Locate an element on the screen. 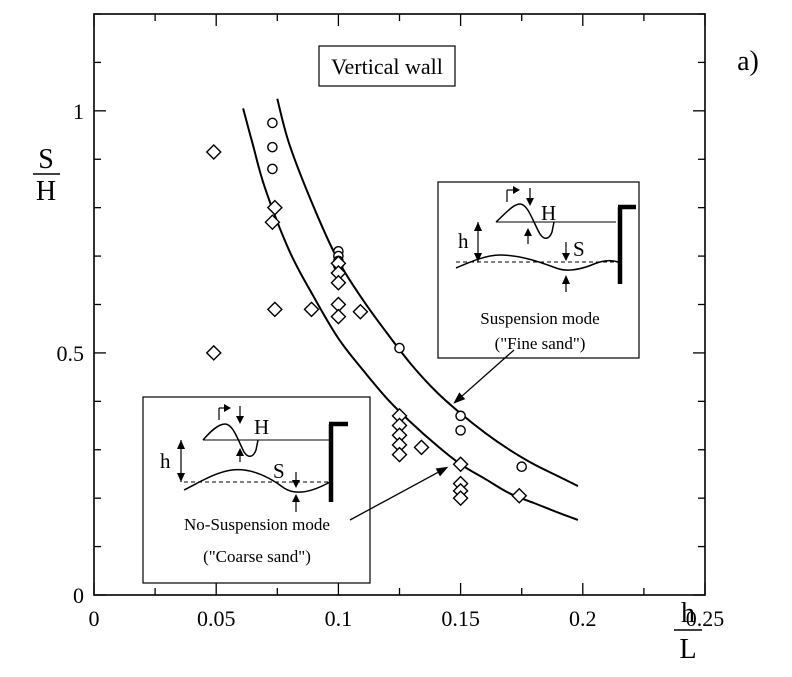 This screenshot has width=792, height=677. chart-title: Vertical wall is located at coordinates (387, 66).